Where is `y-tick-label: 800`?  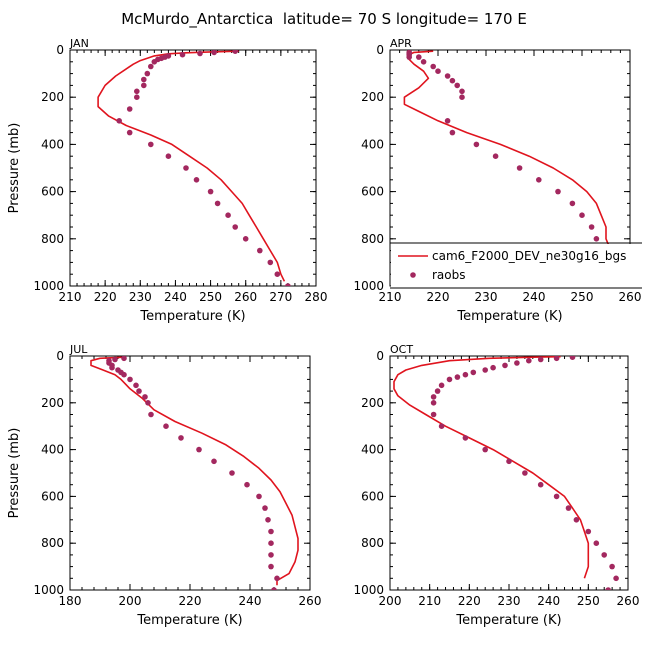 y-tick-label: 800 is located at coordinates (52, 239).